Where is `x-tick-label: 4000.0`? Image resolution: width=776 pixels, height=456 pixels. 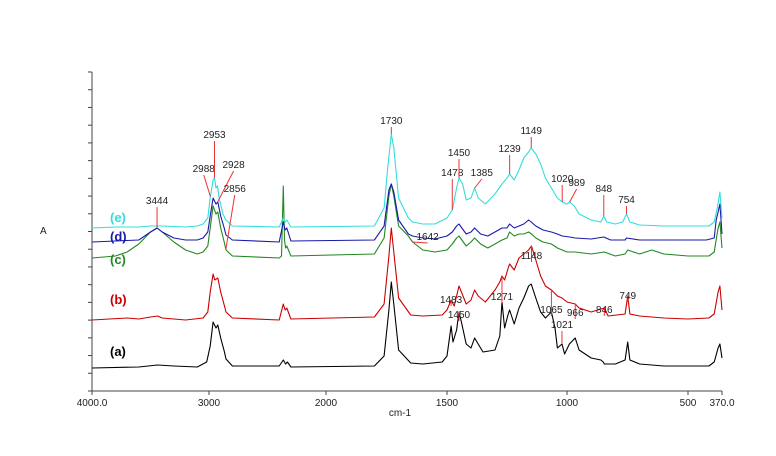
x-tick-label: 4000.0 is located at coordinates (92, 403).